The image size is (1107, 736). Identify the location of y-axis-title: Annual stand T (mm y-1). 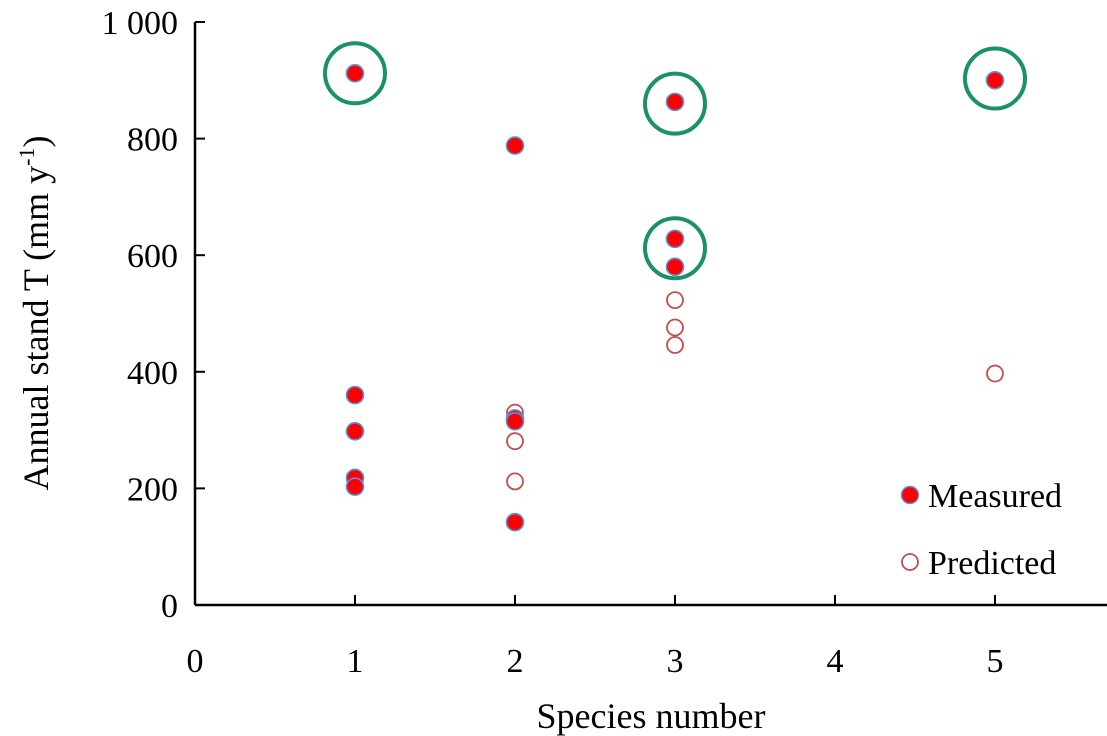
(35, 313).